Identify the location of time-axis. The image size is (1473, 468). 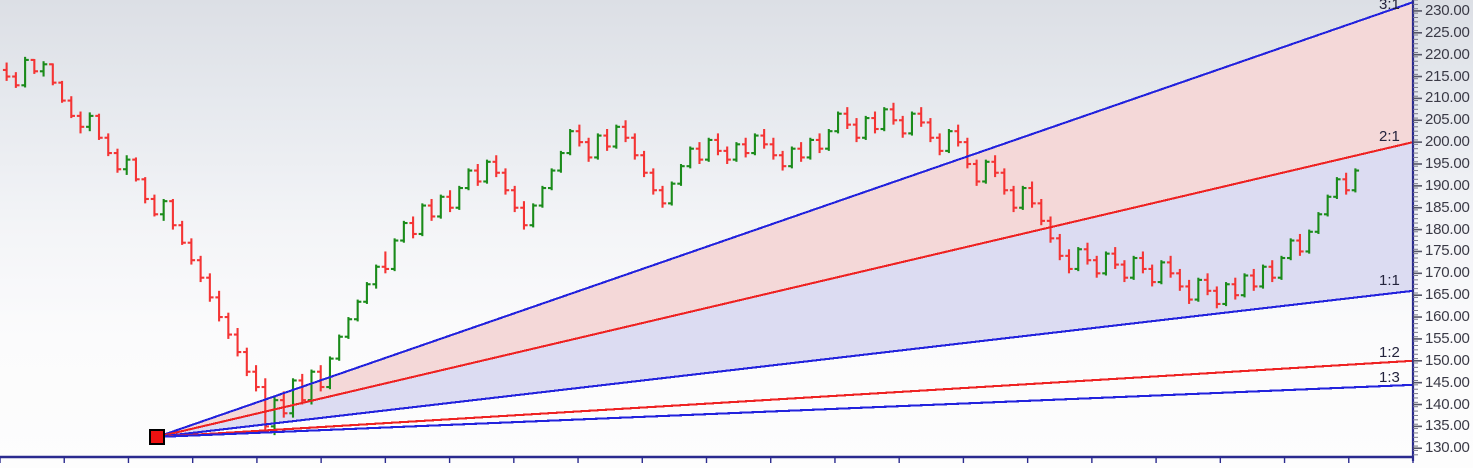
(707, 459).